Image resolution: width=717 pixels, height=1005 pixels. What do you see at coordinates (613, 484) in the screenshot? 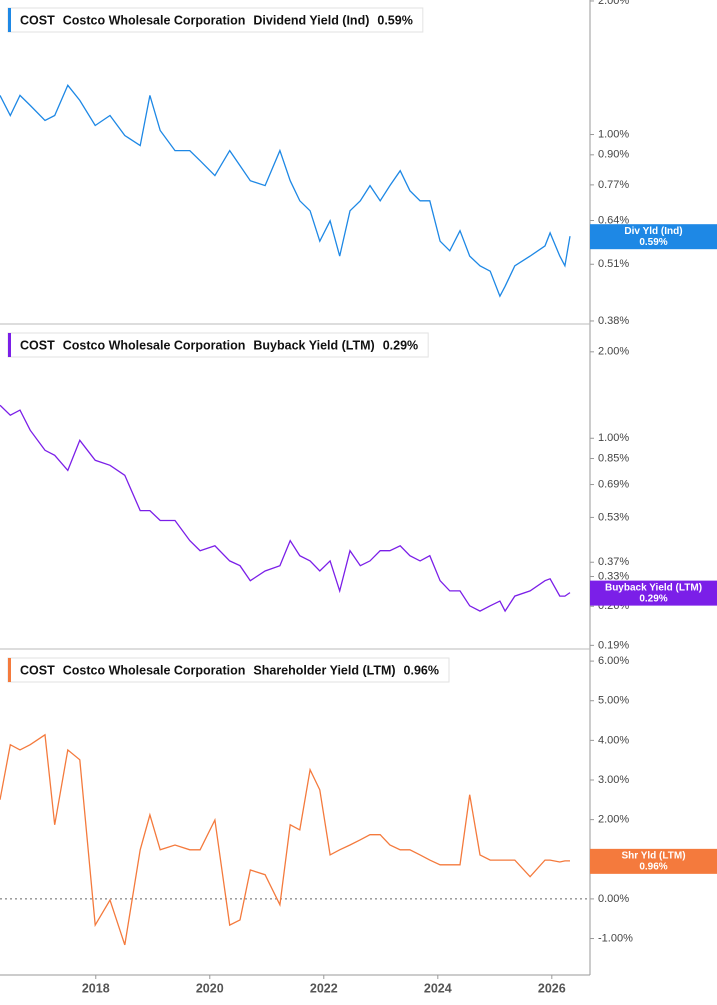
I see `y-tick-label: 0.69%` at bounding box center [613, 484].